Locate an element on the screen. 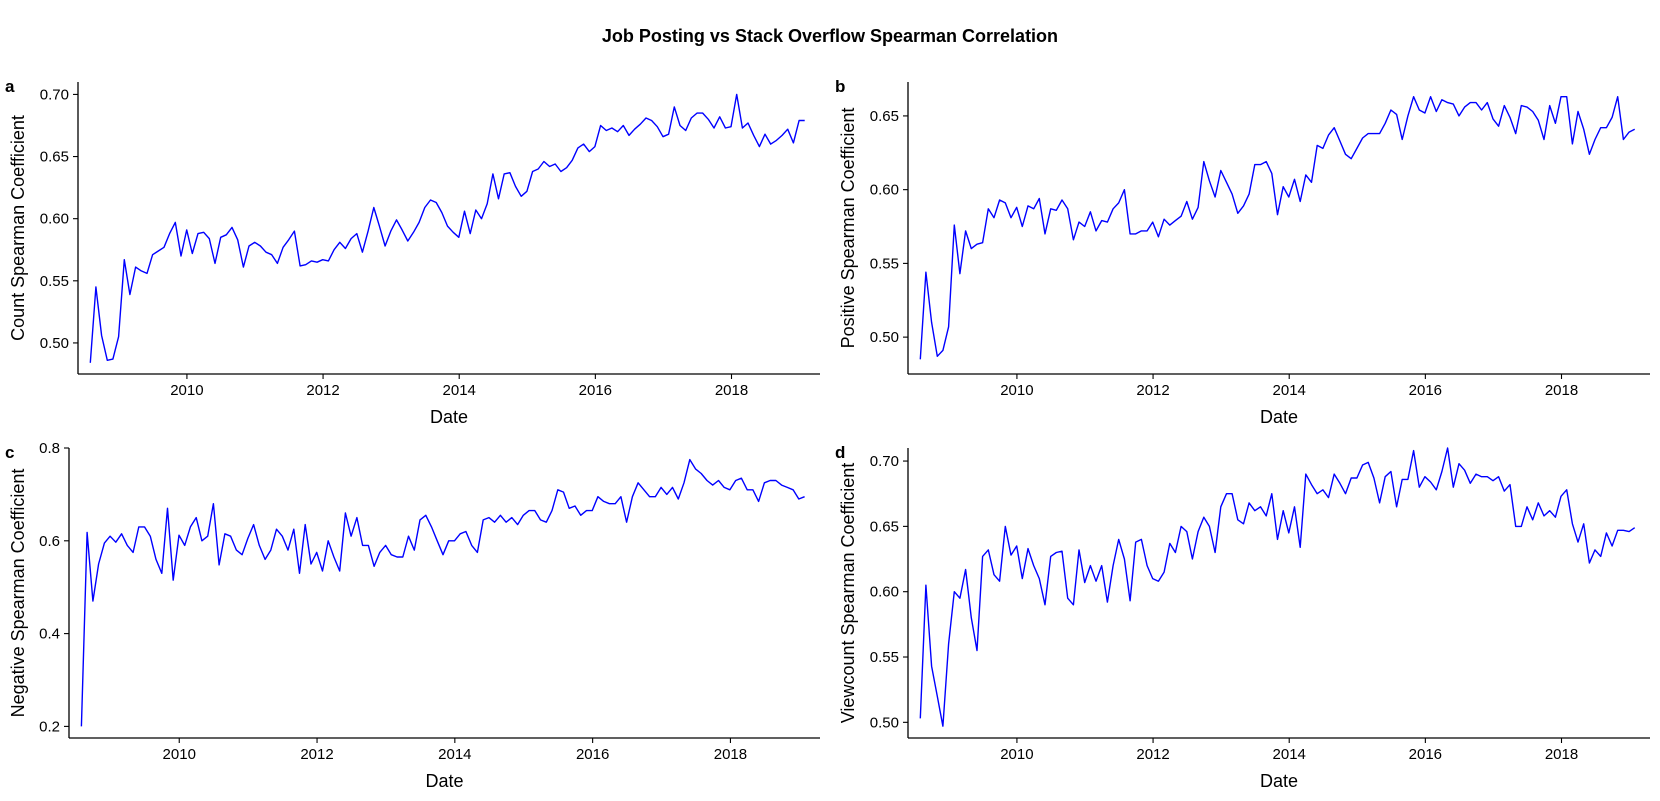 This screenshot has width=1660, height=801. x-tick-label-a: 2014 is located at coordinates (459, 390).